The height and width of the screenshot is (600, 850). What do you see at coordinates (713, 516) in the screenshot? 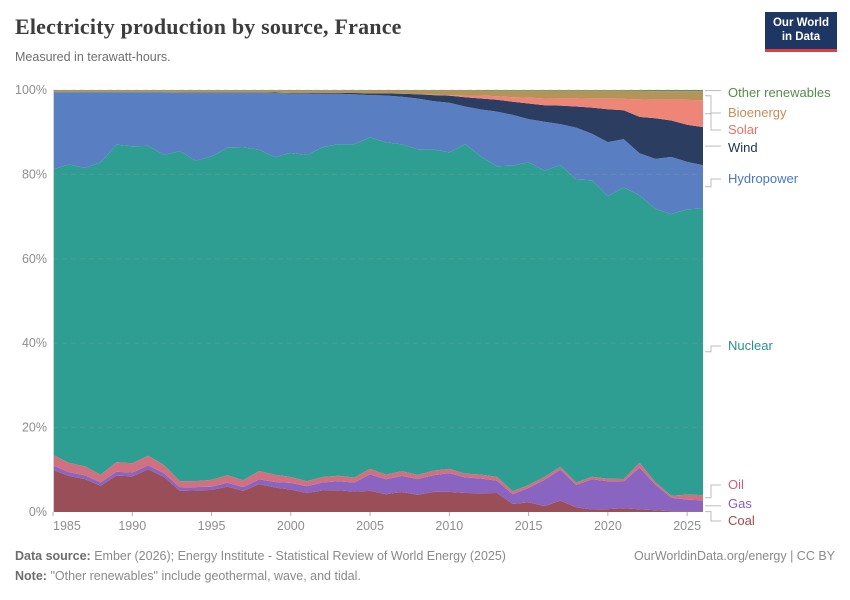
I see `leader-line-coal` at bounding box center [713, 516].